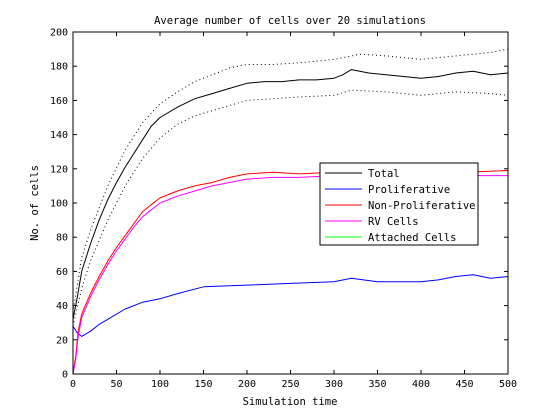  I want to click on legend-entry-label: Non-Proliferative, so click(421, 206).